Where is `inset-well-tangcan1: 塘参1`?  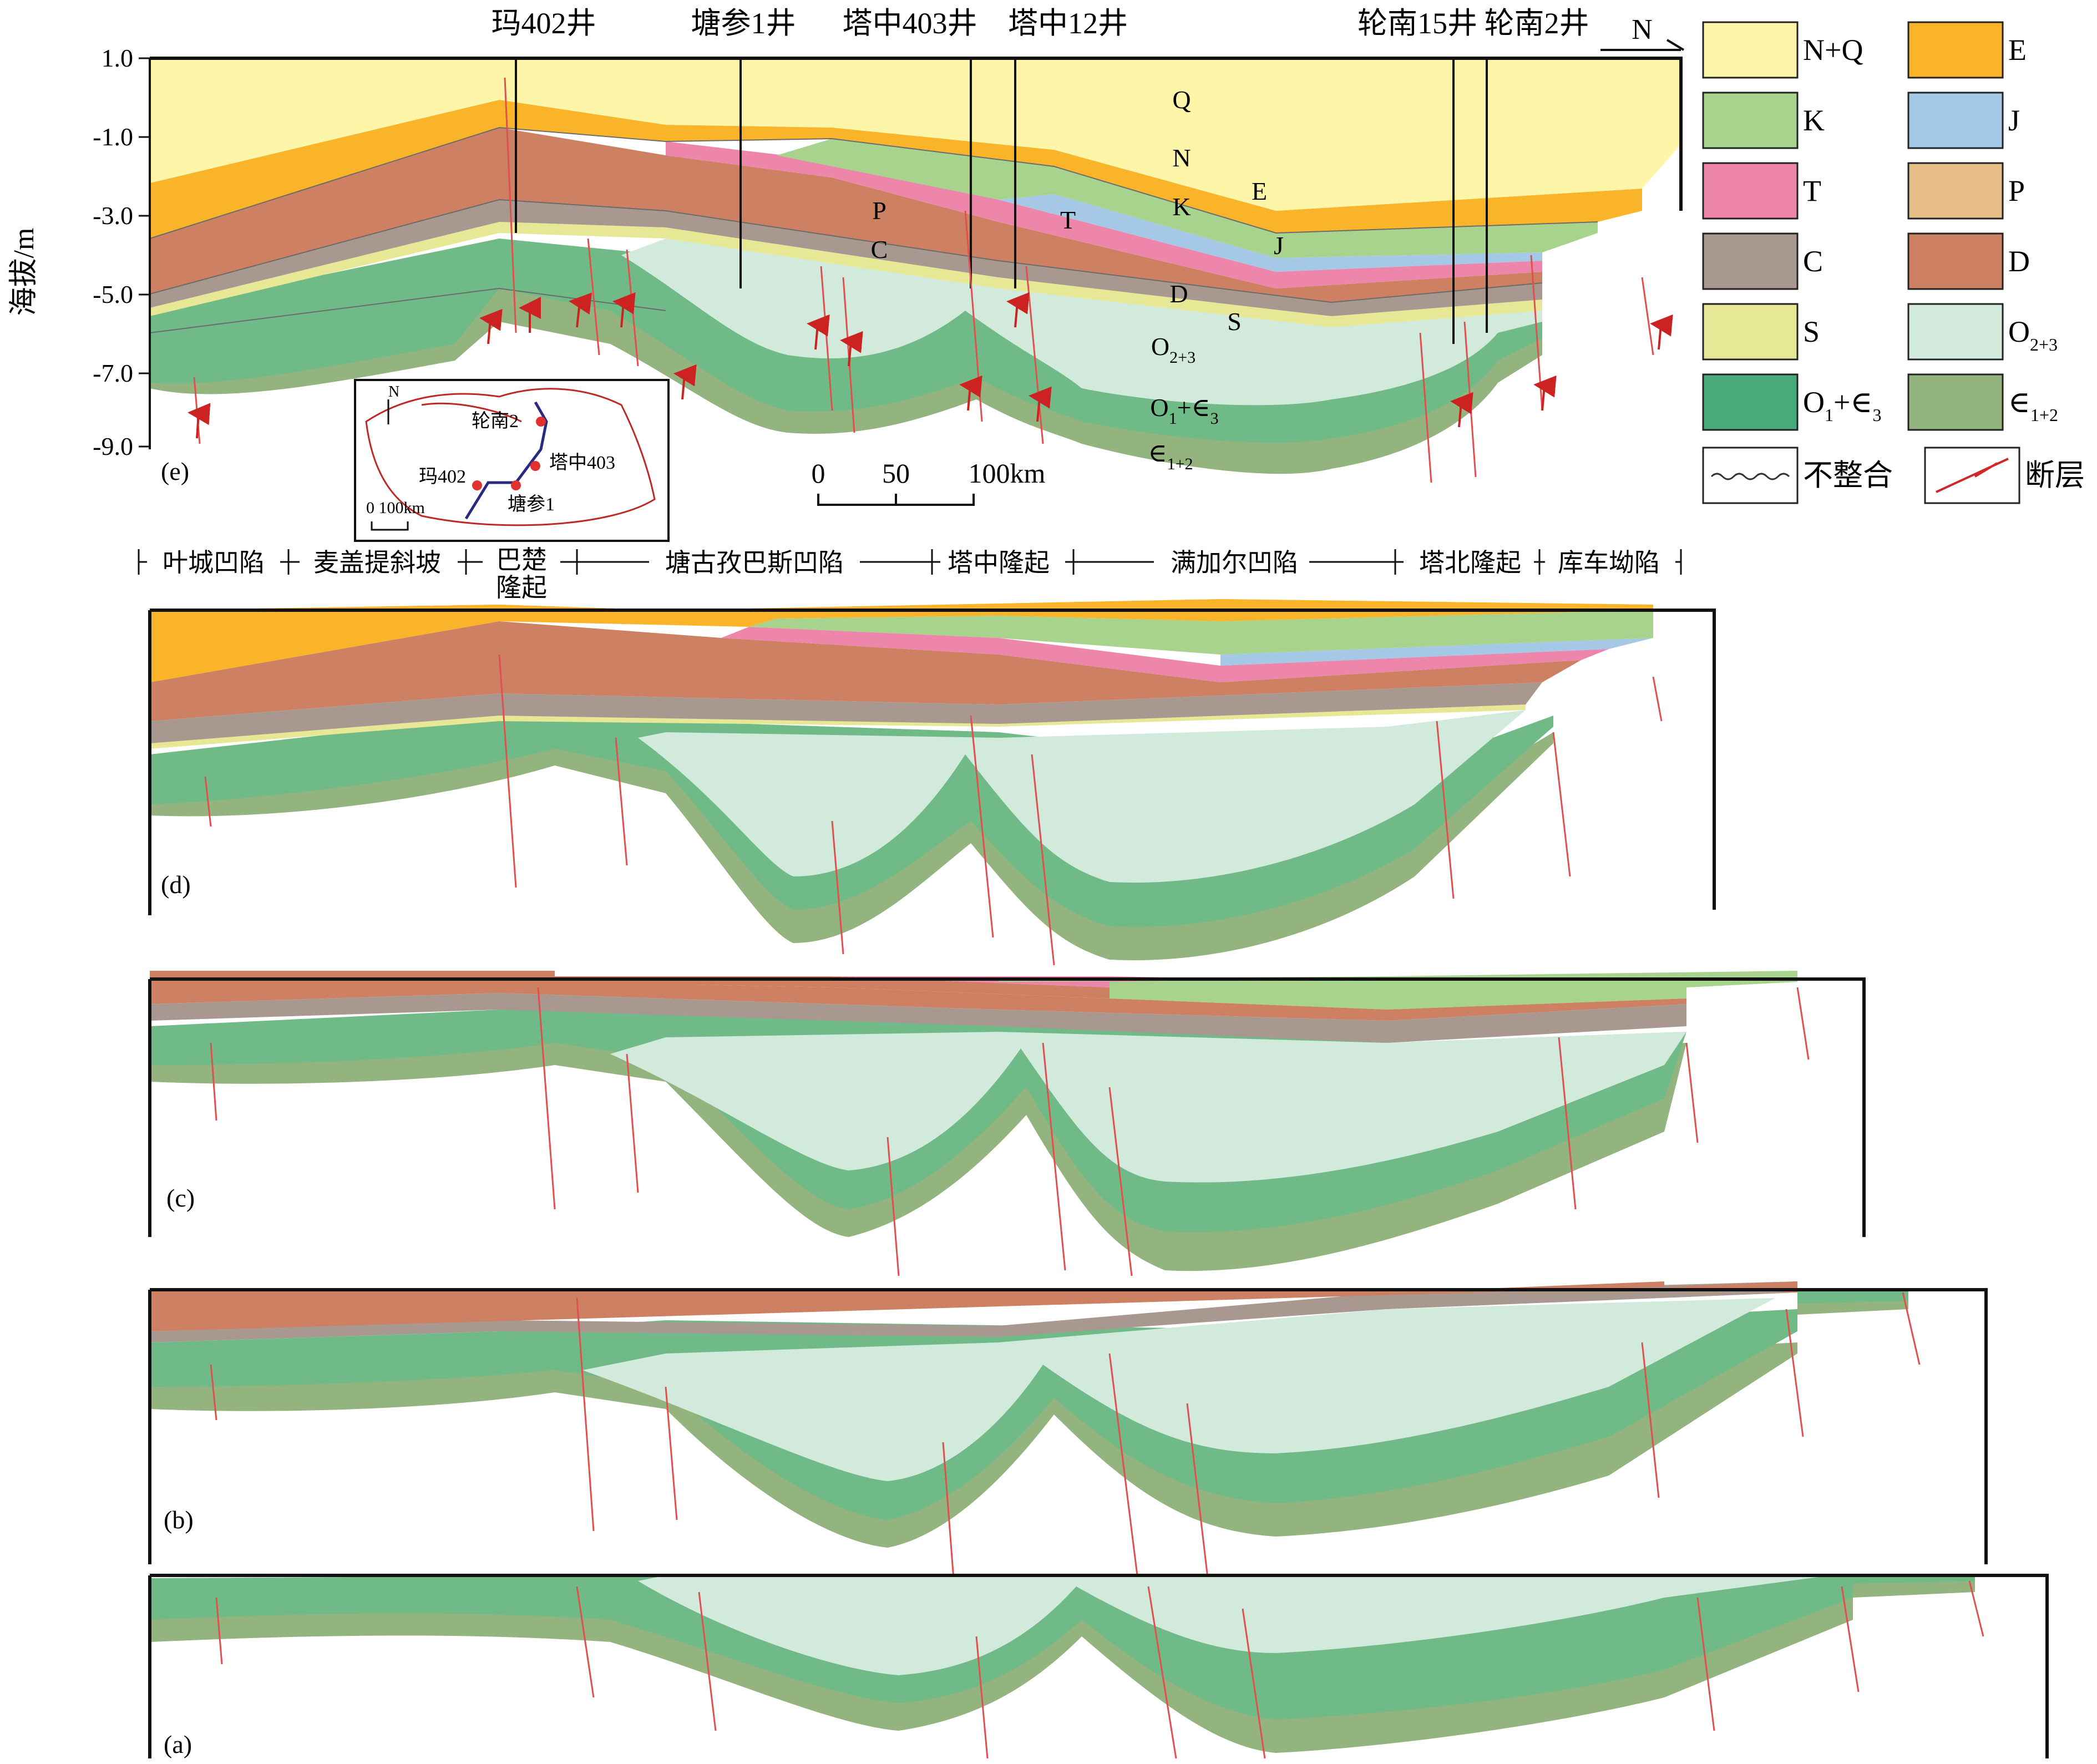
inset-well-tangcan1: 塘参1 is located at coordinates (531, 504).